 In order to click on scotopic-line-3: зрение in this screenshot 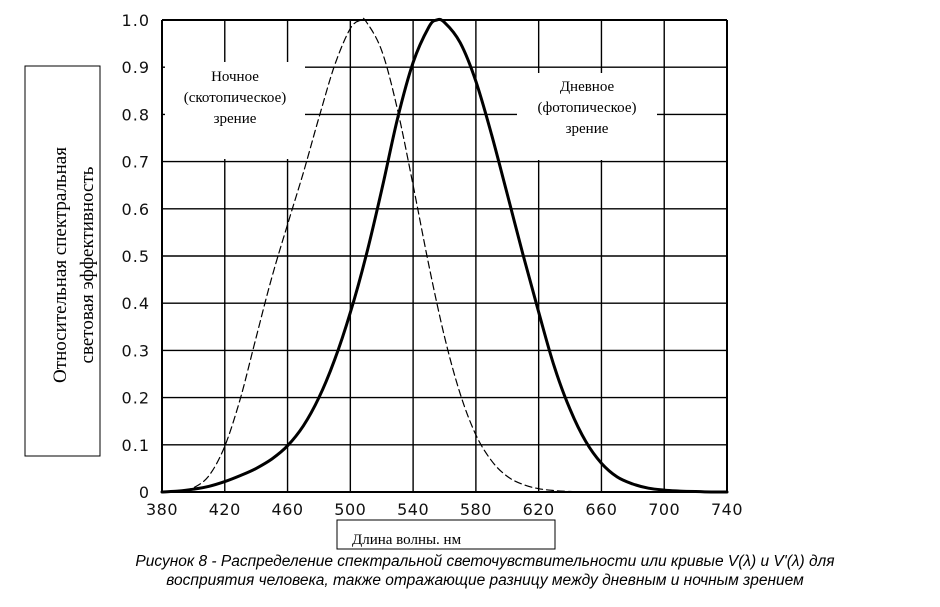, I will do `click(235, 119)`.